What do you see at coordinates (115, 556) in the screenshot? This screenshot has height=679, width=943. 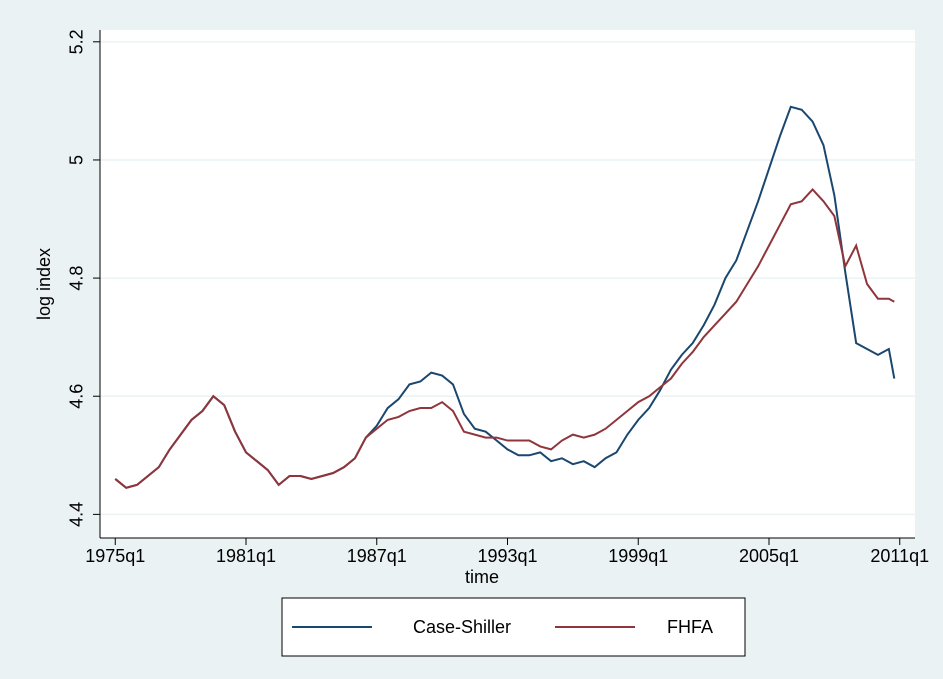 I see `x-tick-label: 1975q1` at bounding box center [115, 556].